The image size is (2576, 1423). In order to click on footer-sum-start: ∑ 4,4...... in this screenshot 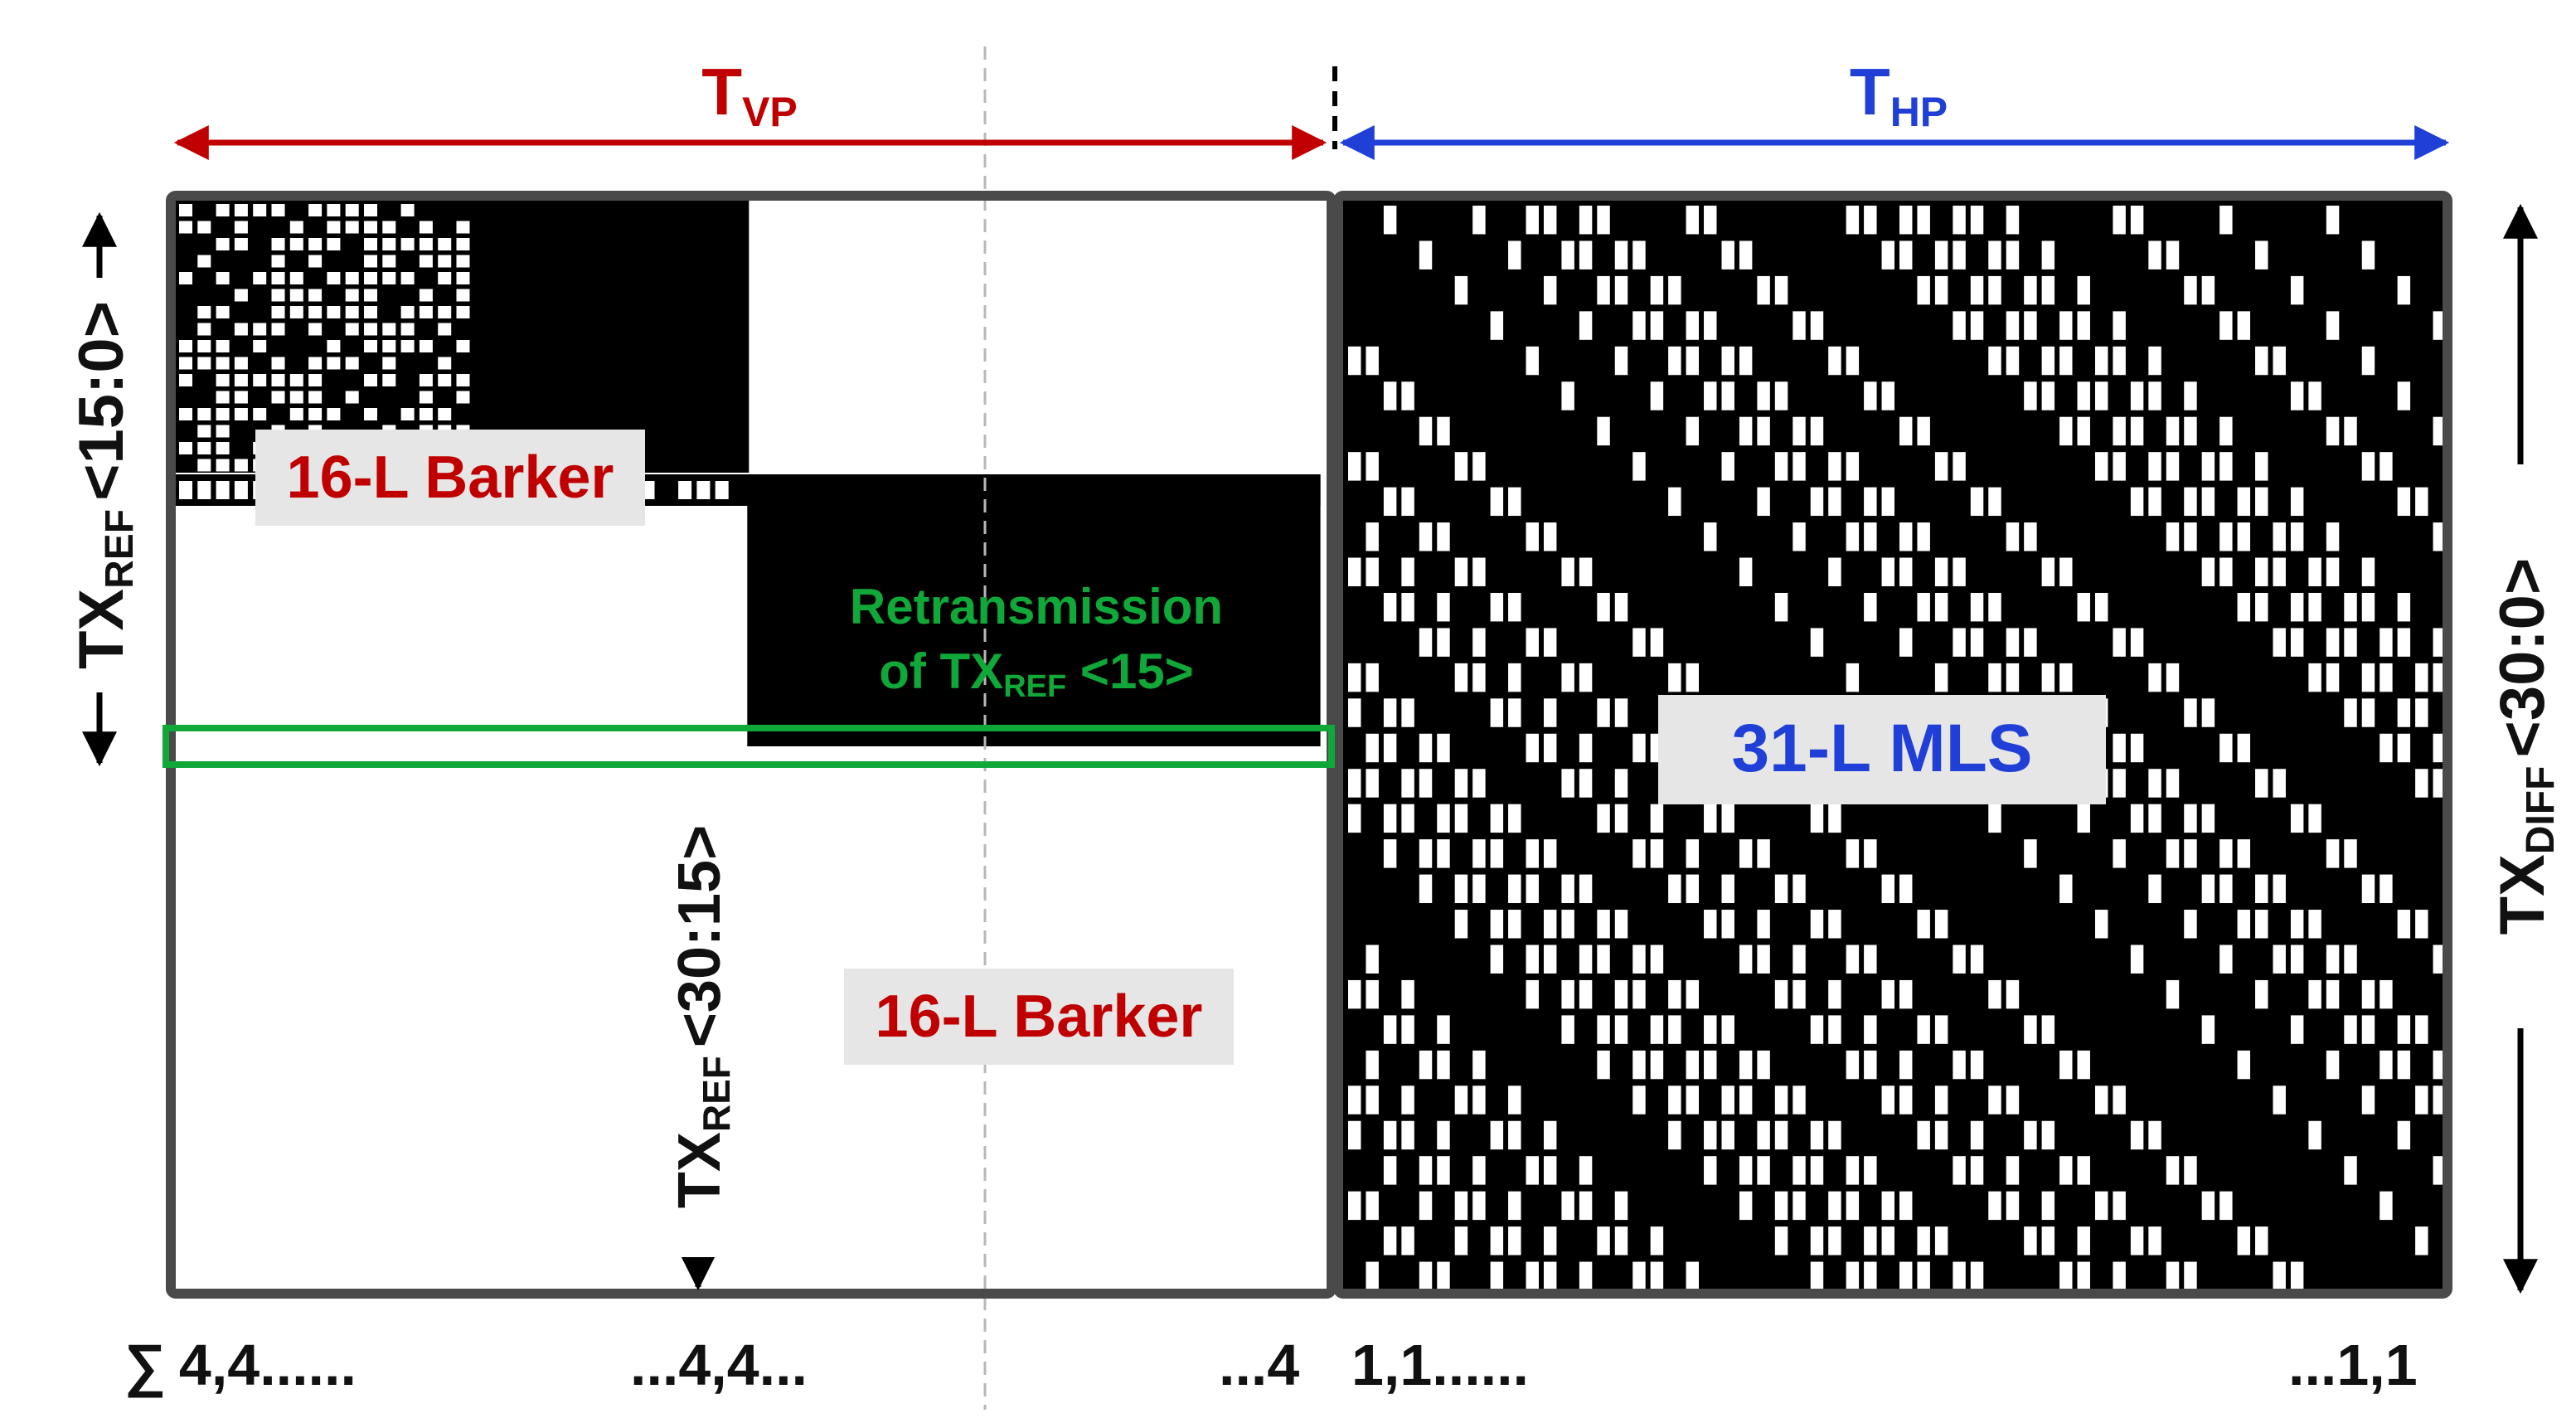, I will do `click(240, 1365)`.